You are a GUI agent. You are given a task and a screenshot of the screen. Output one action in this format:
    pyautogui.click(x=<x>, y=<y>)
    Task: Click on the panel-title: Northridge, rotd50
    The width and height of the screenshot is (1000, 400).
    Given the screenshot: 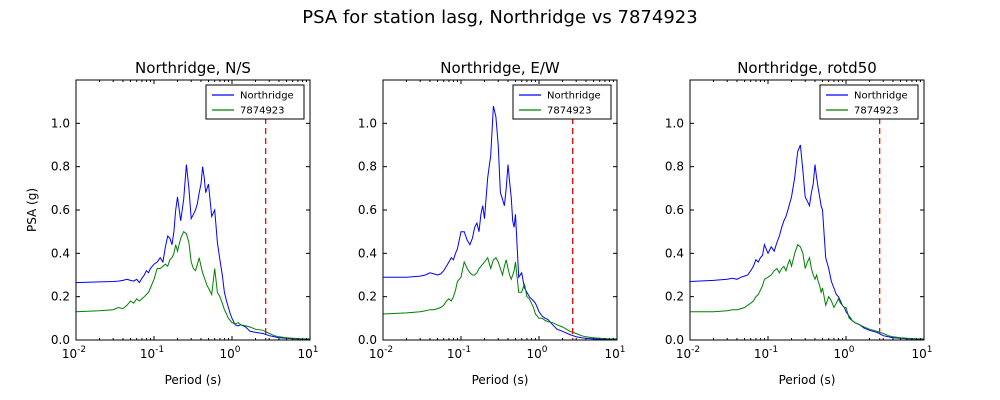 What is the action you would take?
    pyautogui.click(x=807, y=68)
    